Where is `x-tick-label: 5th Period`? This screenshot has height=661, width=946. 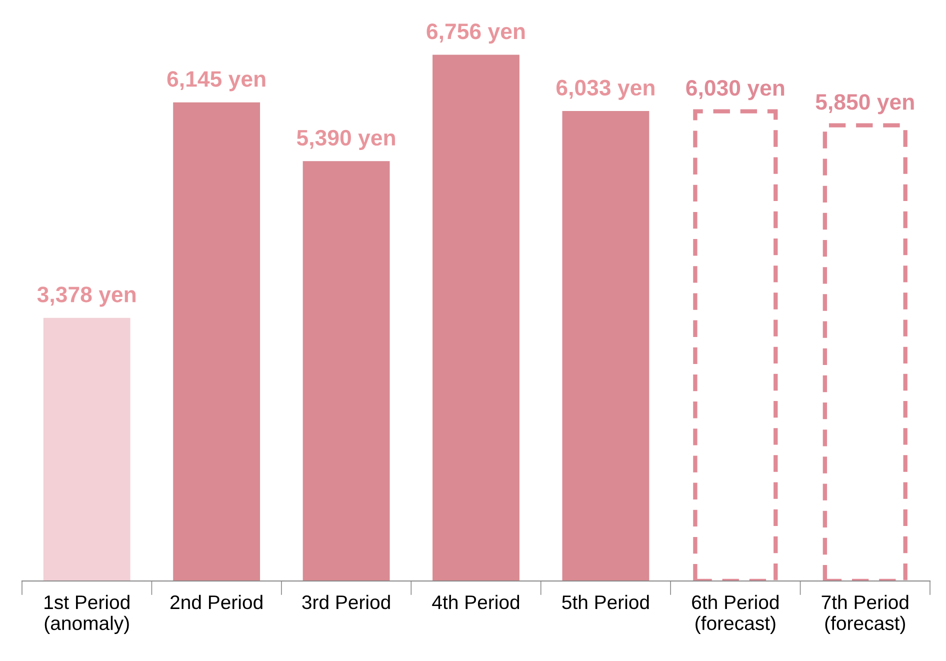 x-tick-label: 5th Period is located at coordinates (605, 602).